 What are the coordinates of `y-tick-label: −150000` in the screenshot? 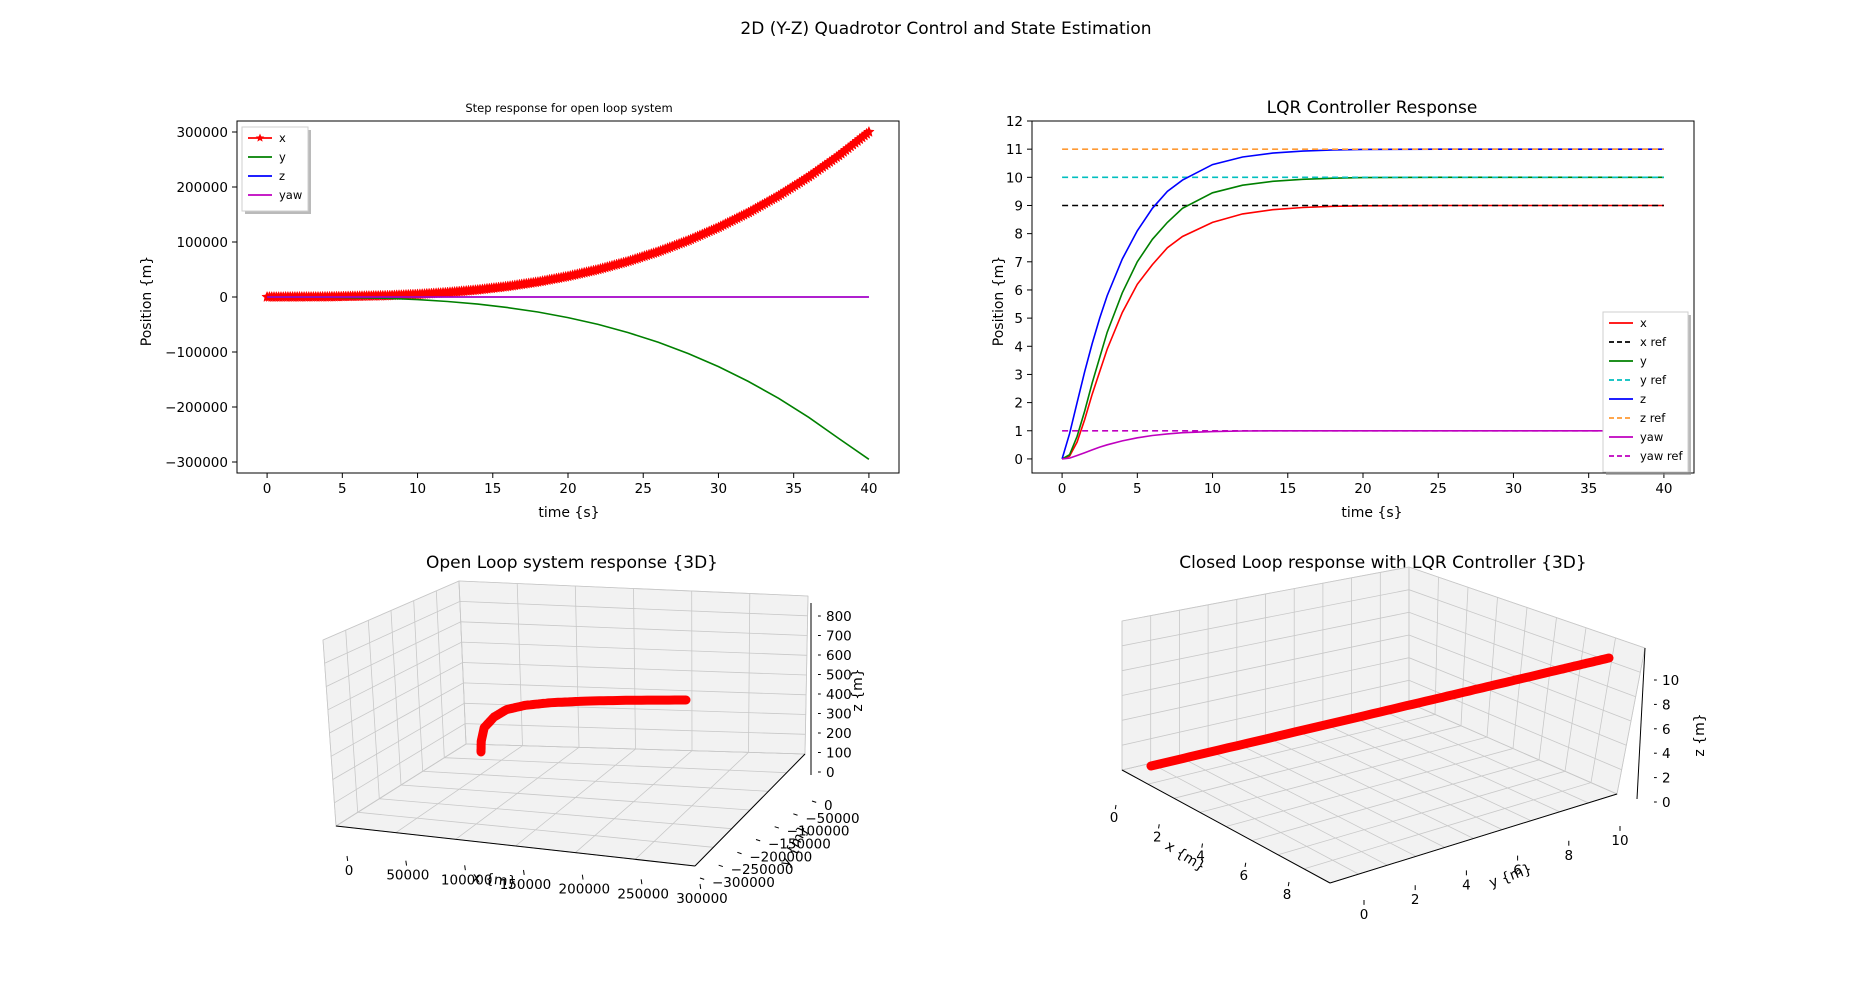 It's located at (799, 845).